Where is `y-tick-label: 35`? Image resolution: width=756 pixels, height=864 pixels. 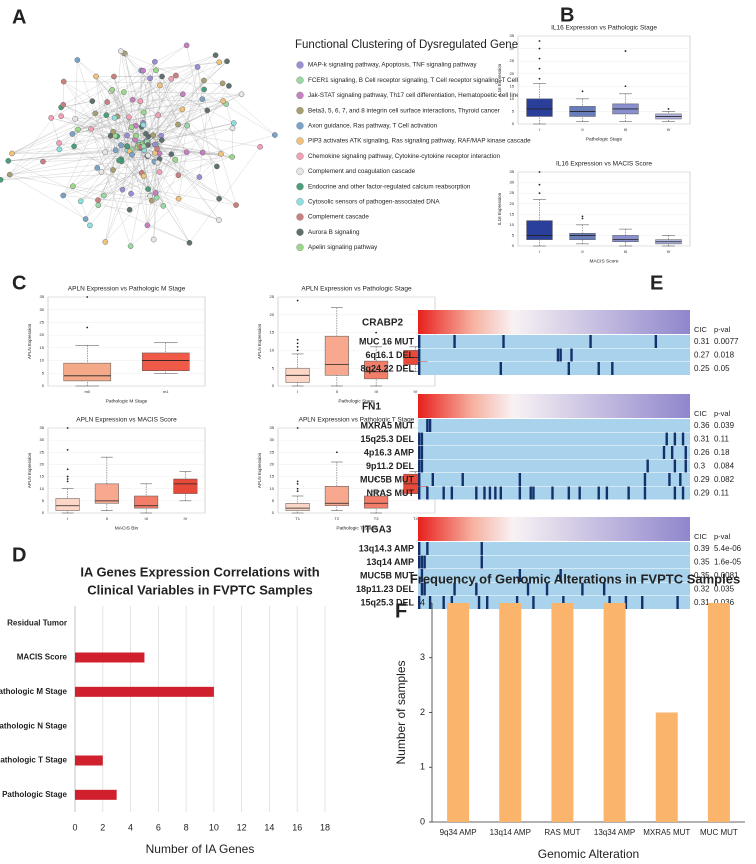
y-tick-label: 35 is located at coordinates (512, 171).